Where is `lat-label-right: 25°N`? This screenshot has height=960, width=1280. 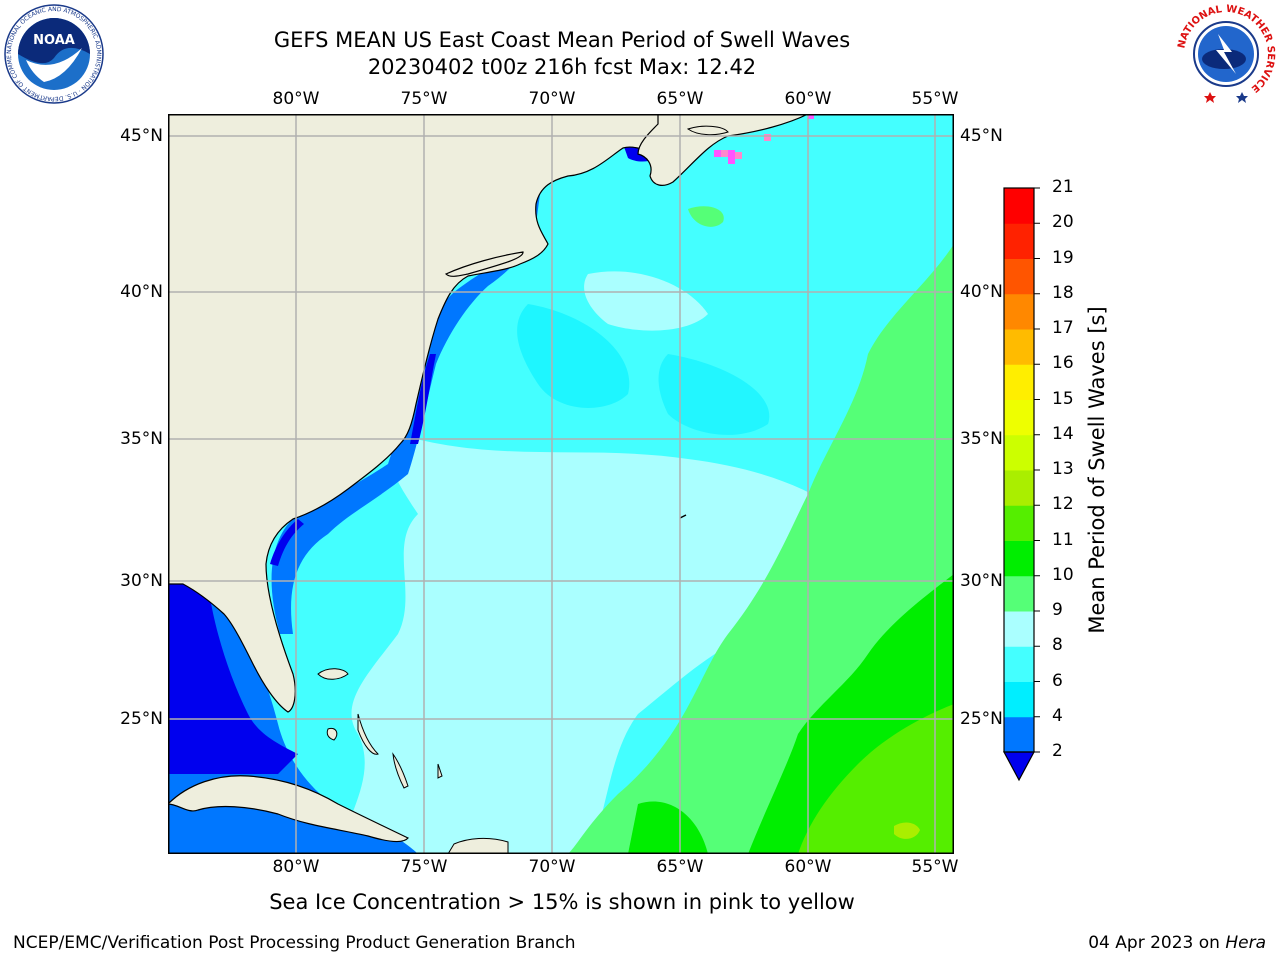
lat-label-right: 25°N is located at coordinates (981, 719).